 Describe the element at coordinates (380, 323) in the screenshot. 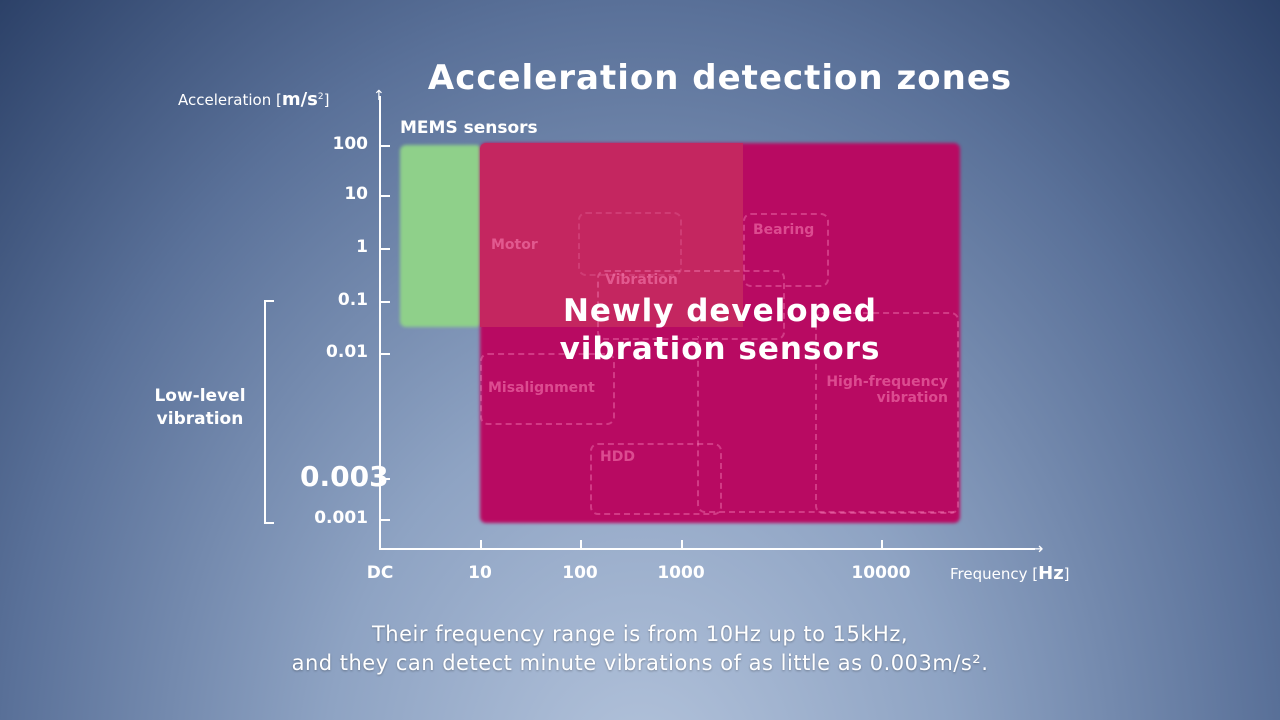

I see `y-axis` at that location.